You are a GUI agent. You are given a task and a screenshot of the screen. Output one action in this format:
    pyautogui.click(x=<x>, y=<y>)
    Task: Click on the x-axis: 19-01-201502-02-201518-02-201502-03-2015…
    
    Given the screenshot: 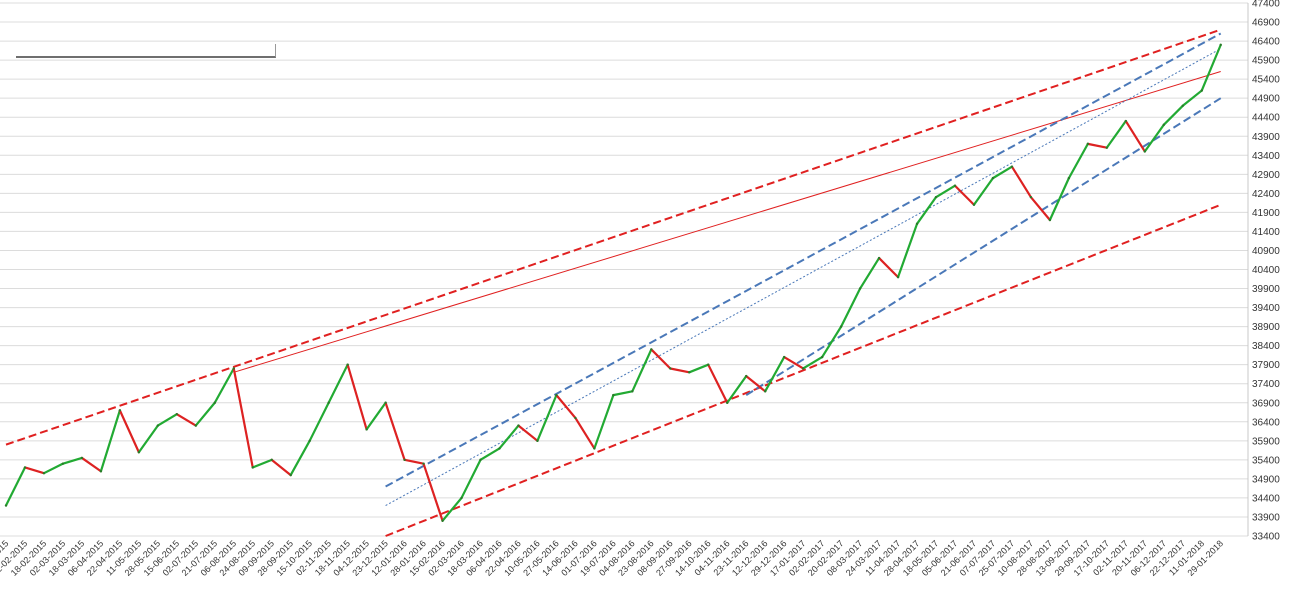 What is the action you would take?
    pyautogui.click(x=612, y=558)
    